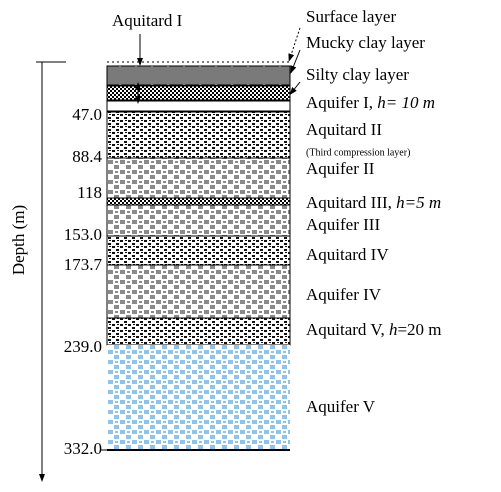 This screenshot has width=501, height=492. Describe the element at coordinates (419, 329) in the screenshot. I see `label-tail: =20 m` at that location.